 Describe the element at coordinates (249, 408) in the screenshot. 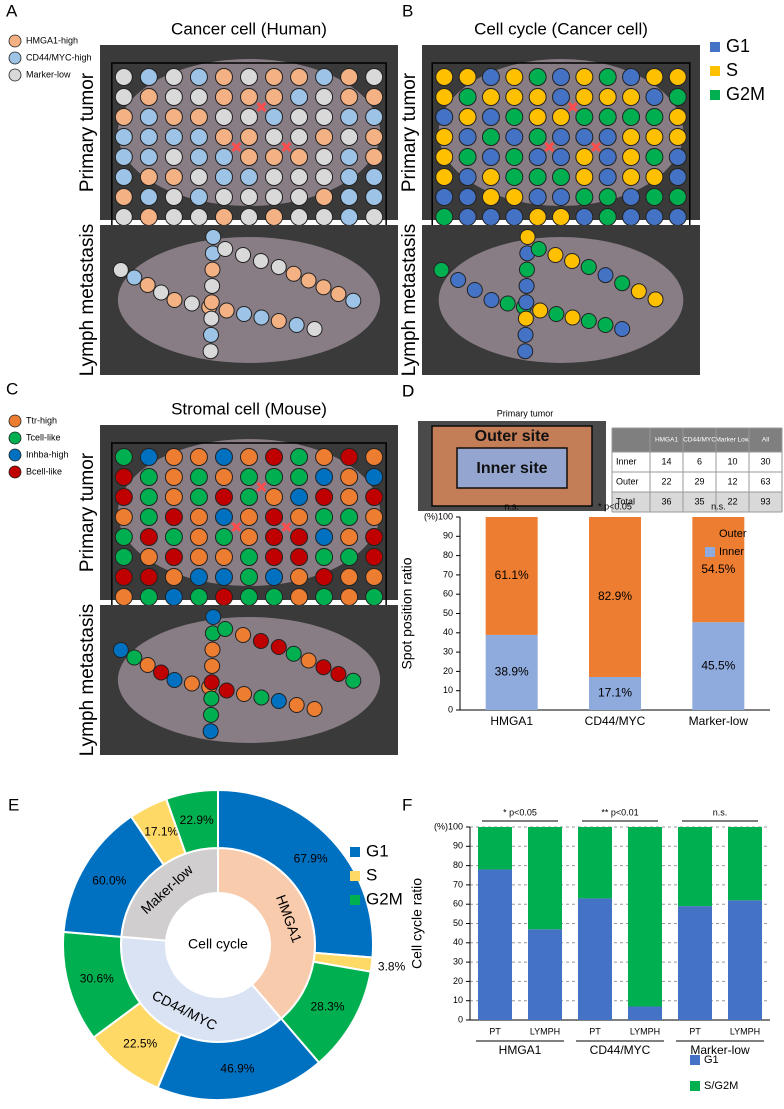

I see `panel-title: Stromal cell (Mouse)` at that location.